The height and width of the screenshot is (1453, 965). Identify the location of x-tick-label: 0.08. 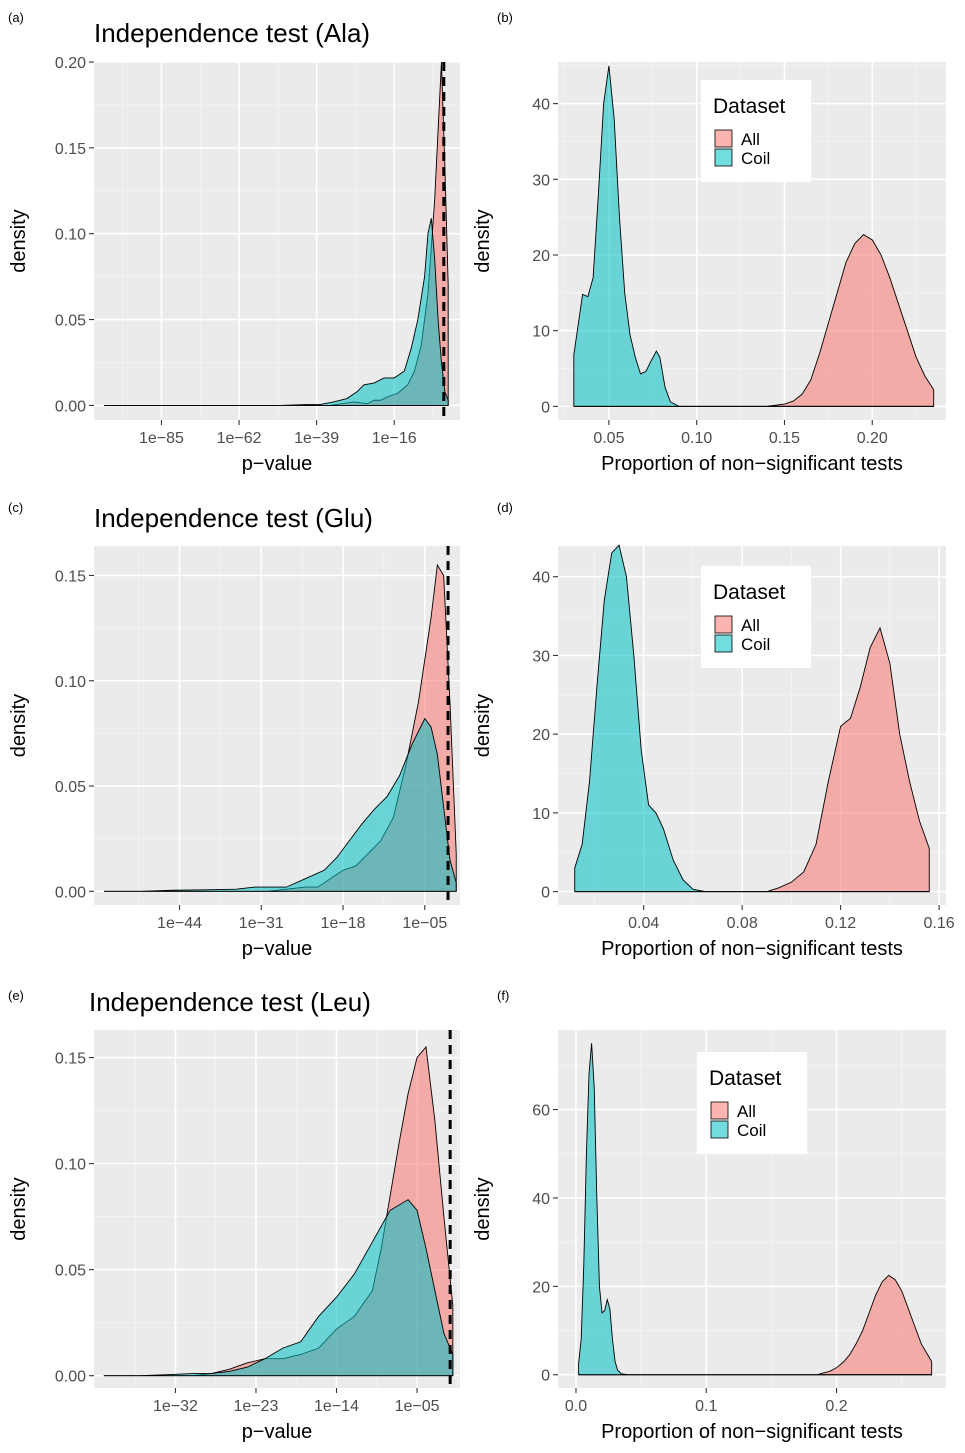
(742, 923).